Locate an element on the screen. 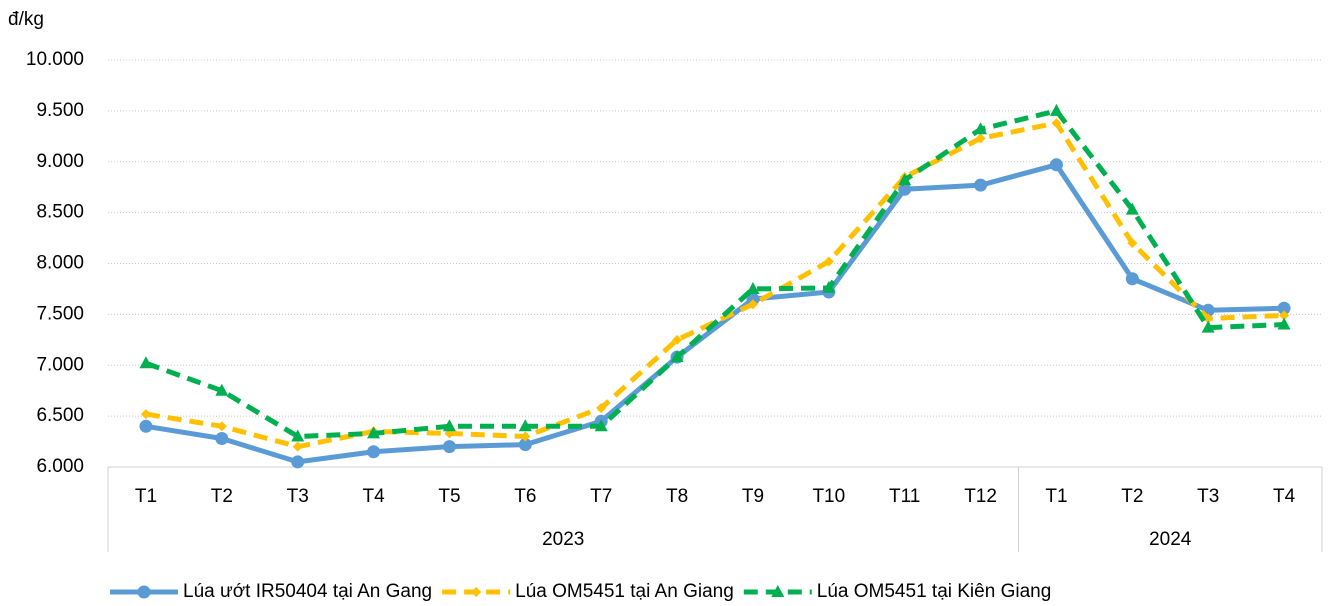 Image resolution: width=1332 pixels, height=606 pixels. x-tick-label: T8 is located at coordinates (677, 496).